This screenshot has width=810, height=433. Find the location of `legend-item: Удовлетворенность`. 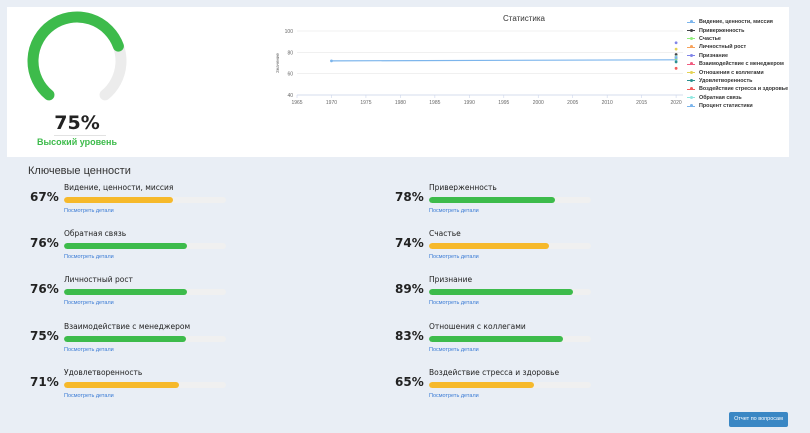

legend-item: Удовлетворенность is located at coordinates (739, 81).